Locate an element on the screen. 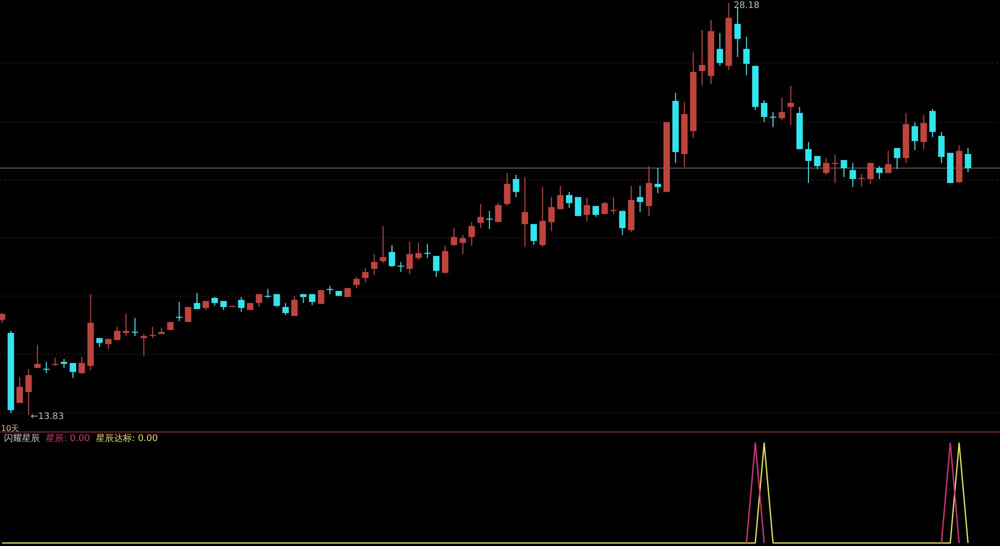 The image size is (1000, 546). annotation: ←13.83 is located at coordinates (47, 417).